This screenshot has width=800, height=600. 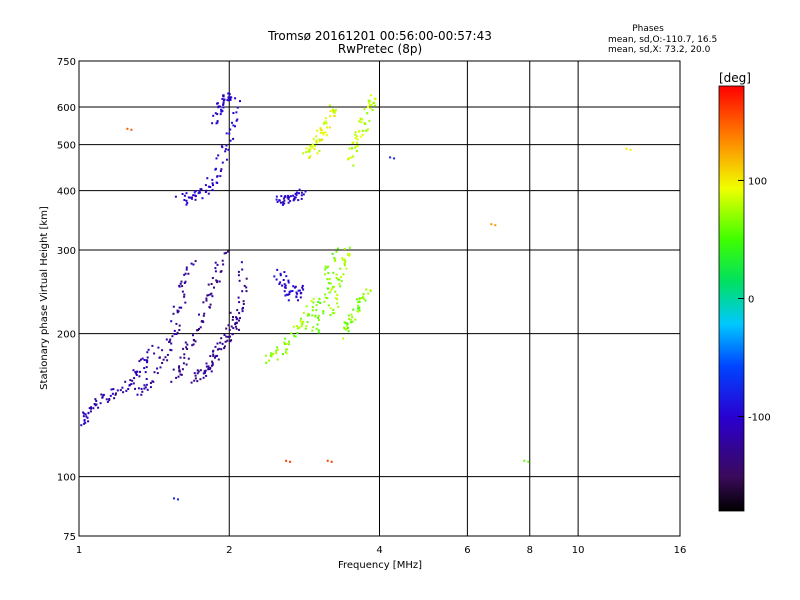 I want to click on y-tick-label: 100, so click(x=66, y=478).